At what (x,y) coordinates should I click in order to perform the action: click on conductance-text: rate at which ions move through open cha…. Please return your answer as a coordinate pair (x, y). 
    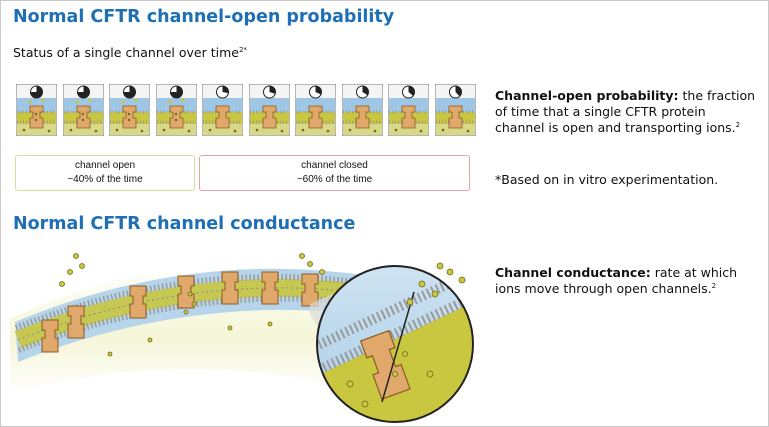
    Looking at the image, I should click on (616, 280).